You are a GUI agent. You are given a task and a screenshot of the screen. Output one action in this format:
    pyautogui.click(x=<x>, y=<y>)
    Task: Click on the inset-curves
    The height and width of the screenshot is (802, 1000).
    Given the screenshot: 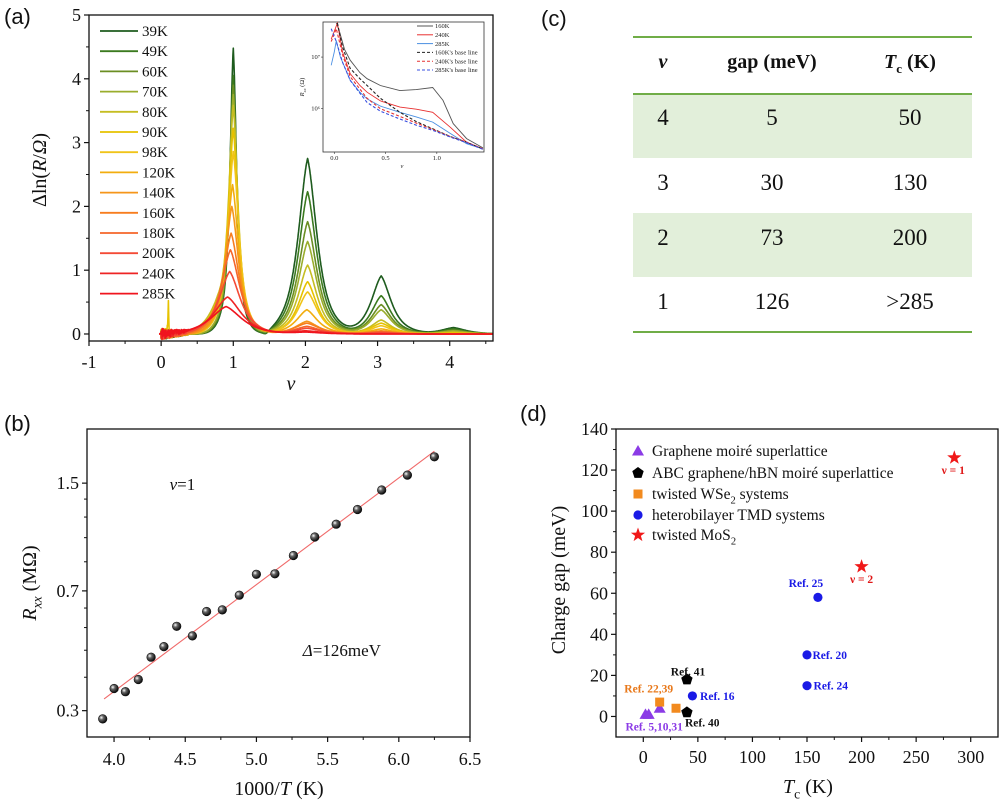 What is the action you would take?
    pyautogui.click(x=407, y=86)
    